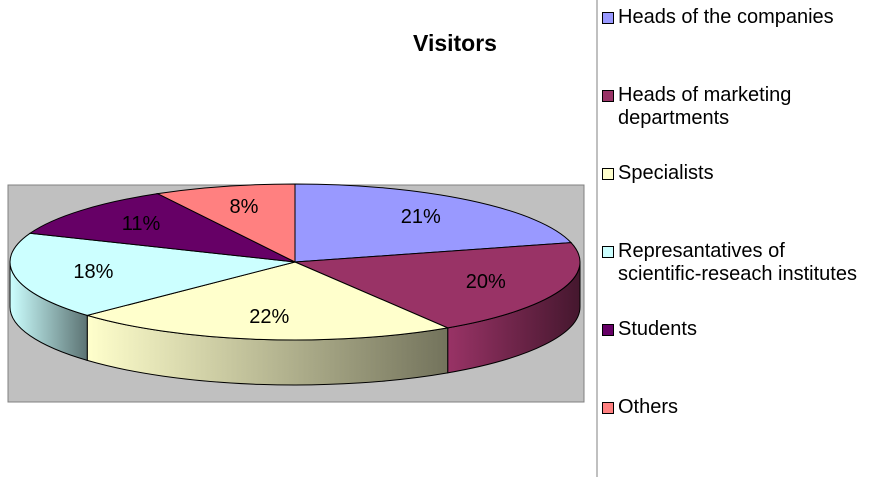 This screenshot has height=477, width=891. What do you see at coordinates (736, 329) in the screenshot?
I see `legend-item: Students` at bounding box center [736, 329].